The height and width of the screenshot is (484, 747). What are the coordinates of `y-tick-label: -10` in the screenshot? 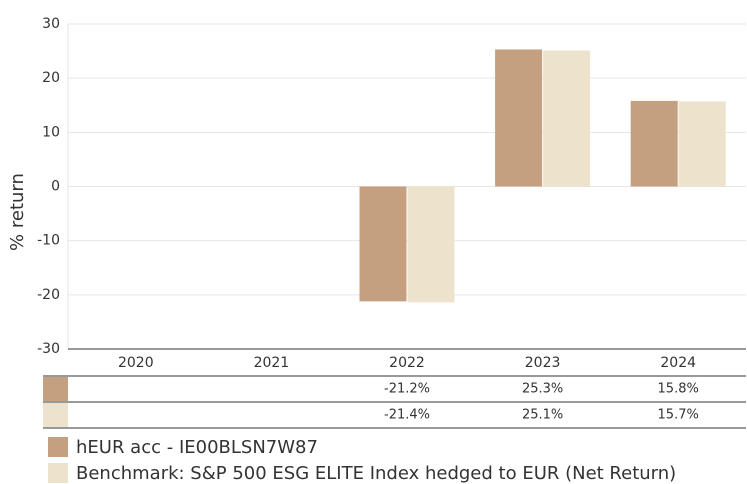 It's located at (48, 241).